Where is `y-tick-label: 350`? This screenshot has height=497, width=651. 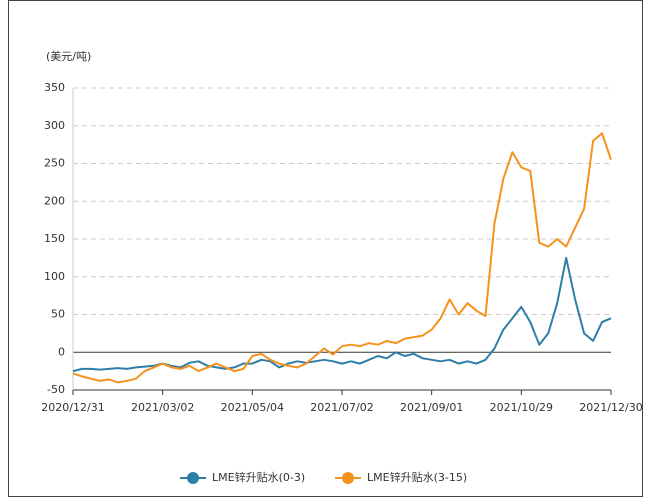
y-tick-label: 350 is located at coordinates (54, 87).